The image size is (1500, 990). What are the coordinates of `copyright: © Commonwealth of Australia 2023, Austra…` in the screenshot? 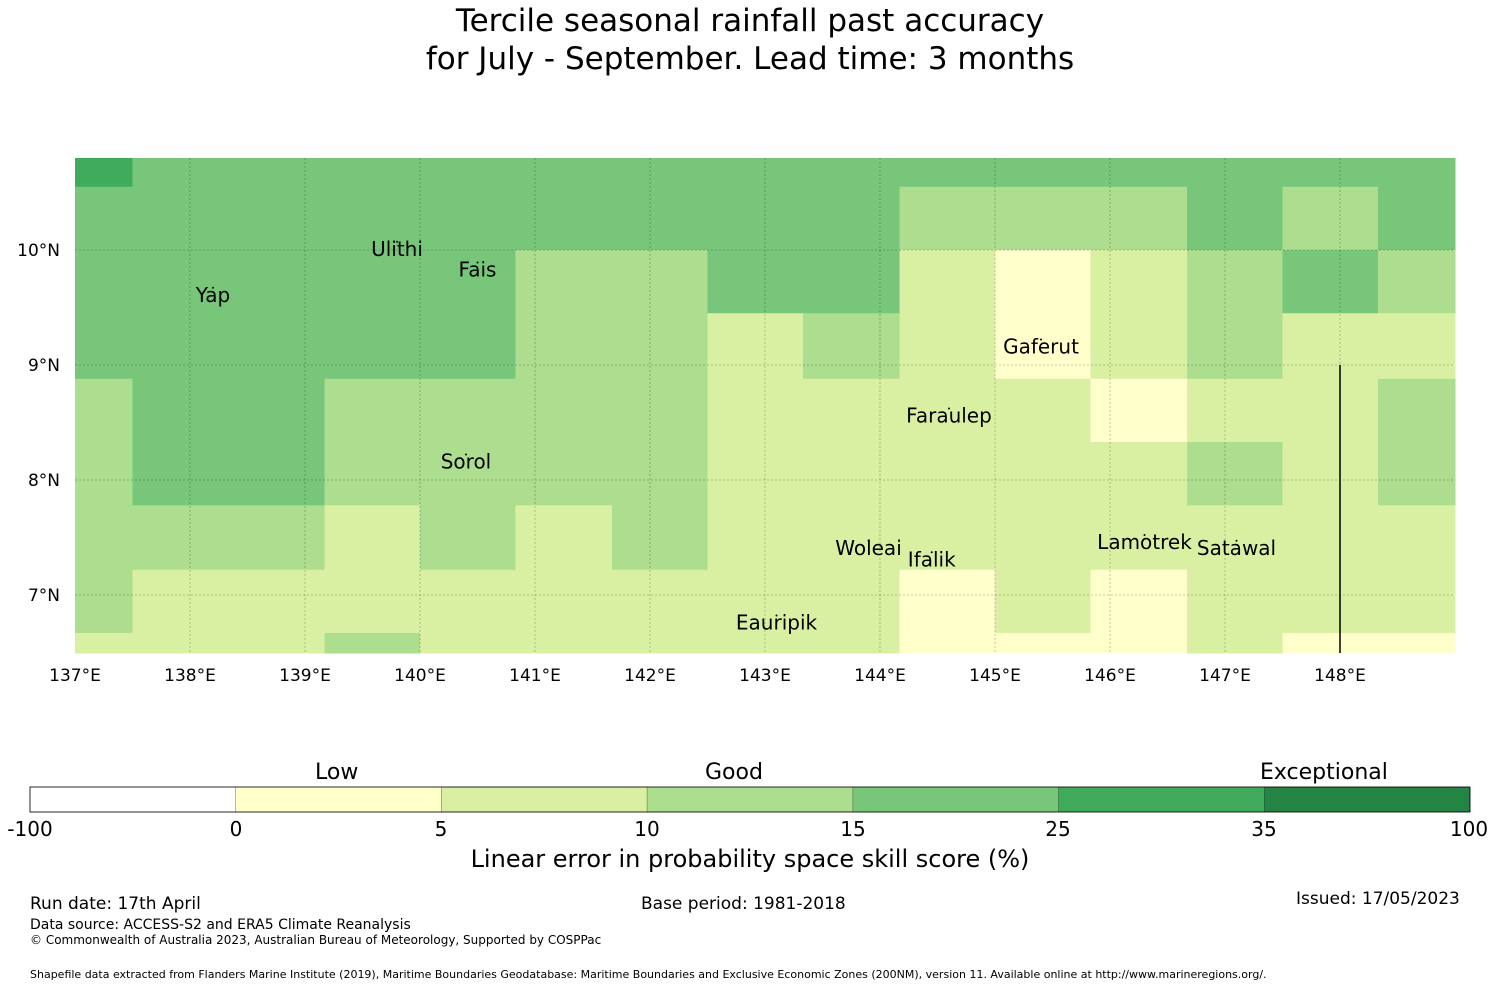 It's located at (316, 940).